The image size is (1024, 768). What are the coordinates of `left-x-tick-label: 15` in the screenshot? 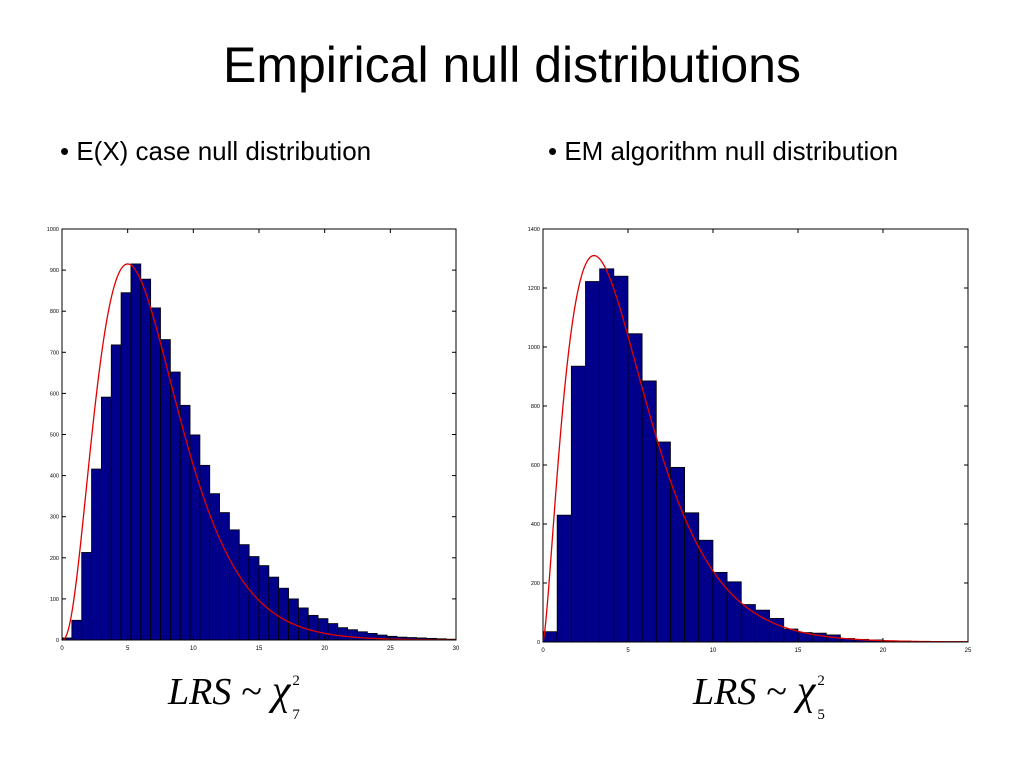 It's located at (259, 649).